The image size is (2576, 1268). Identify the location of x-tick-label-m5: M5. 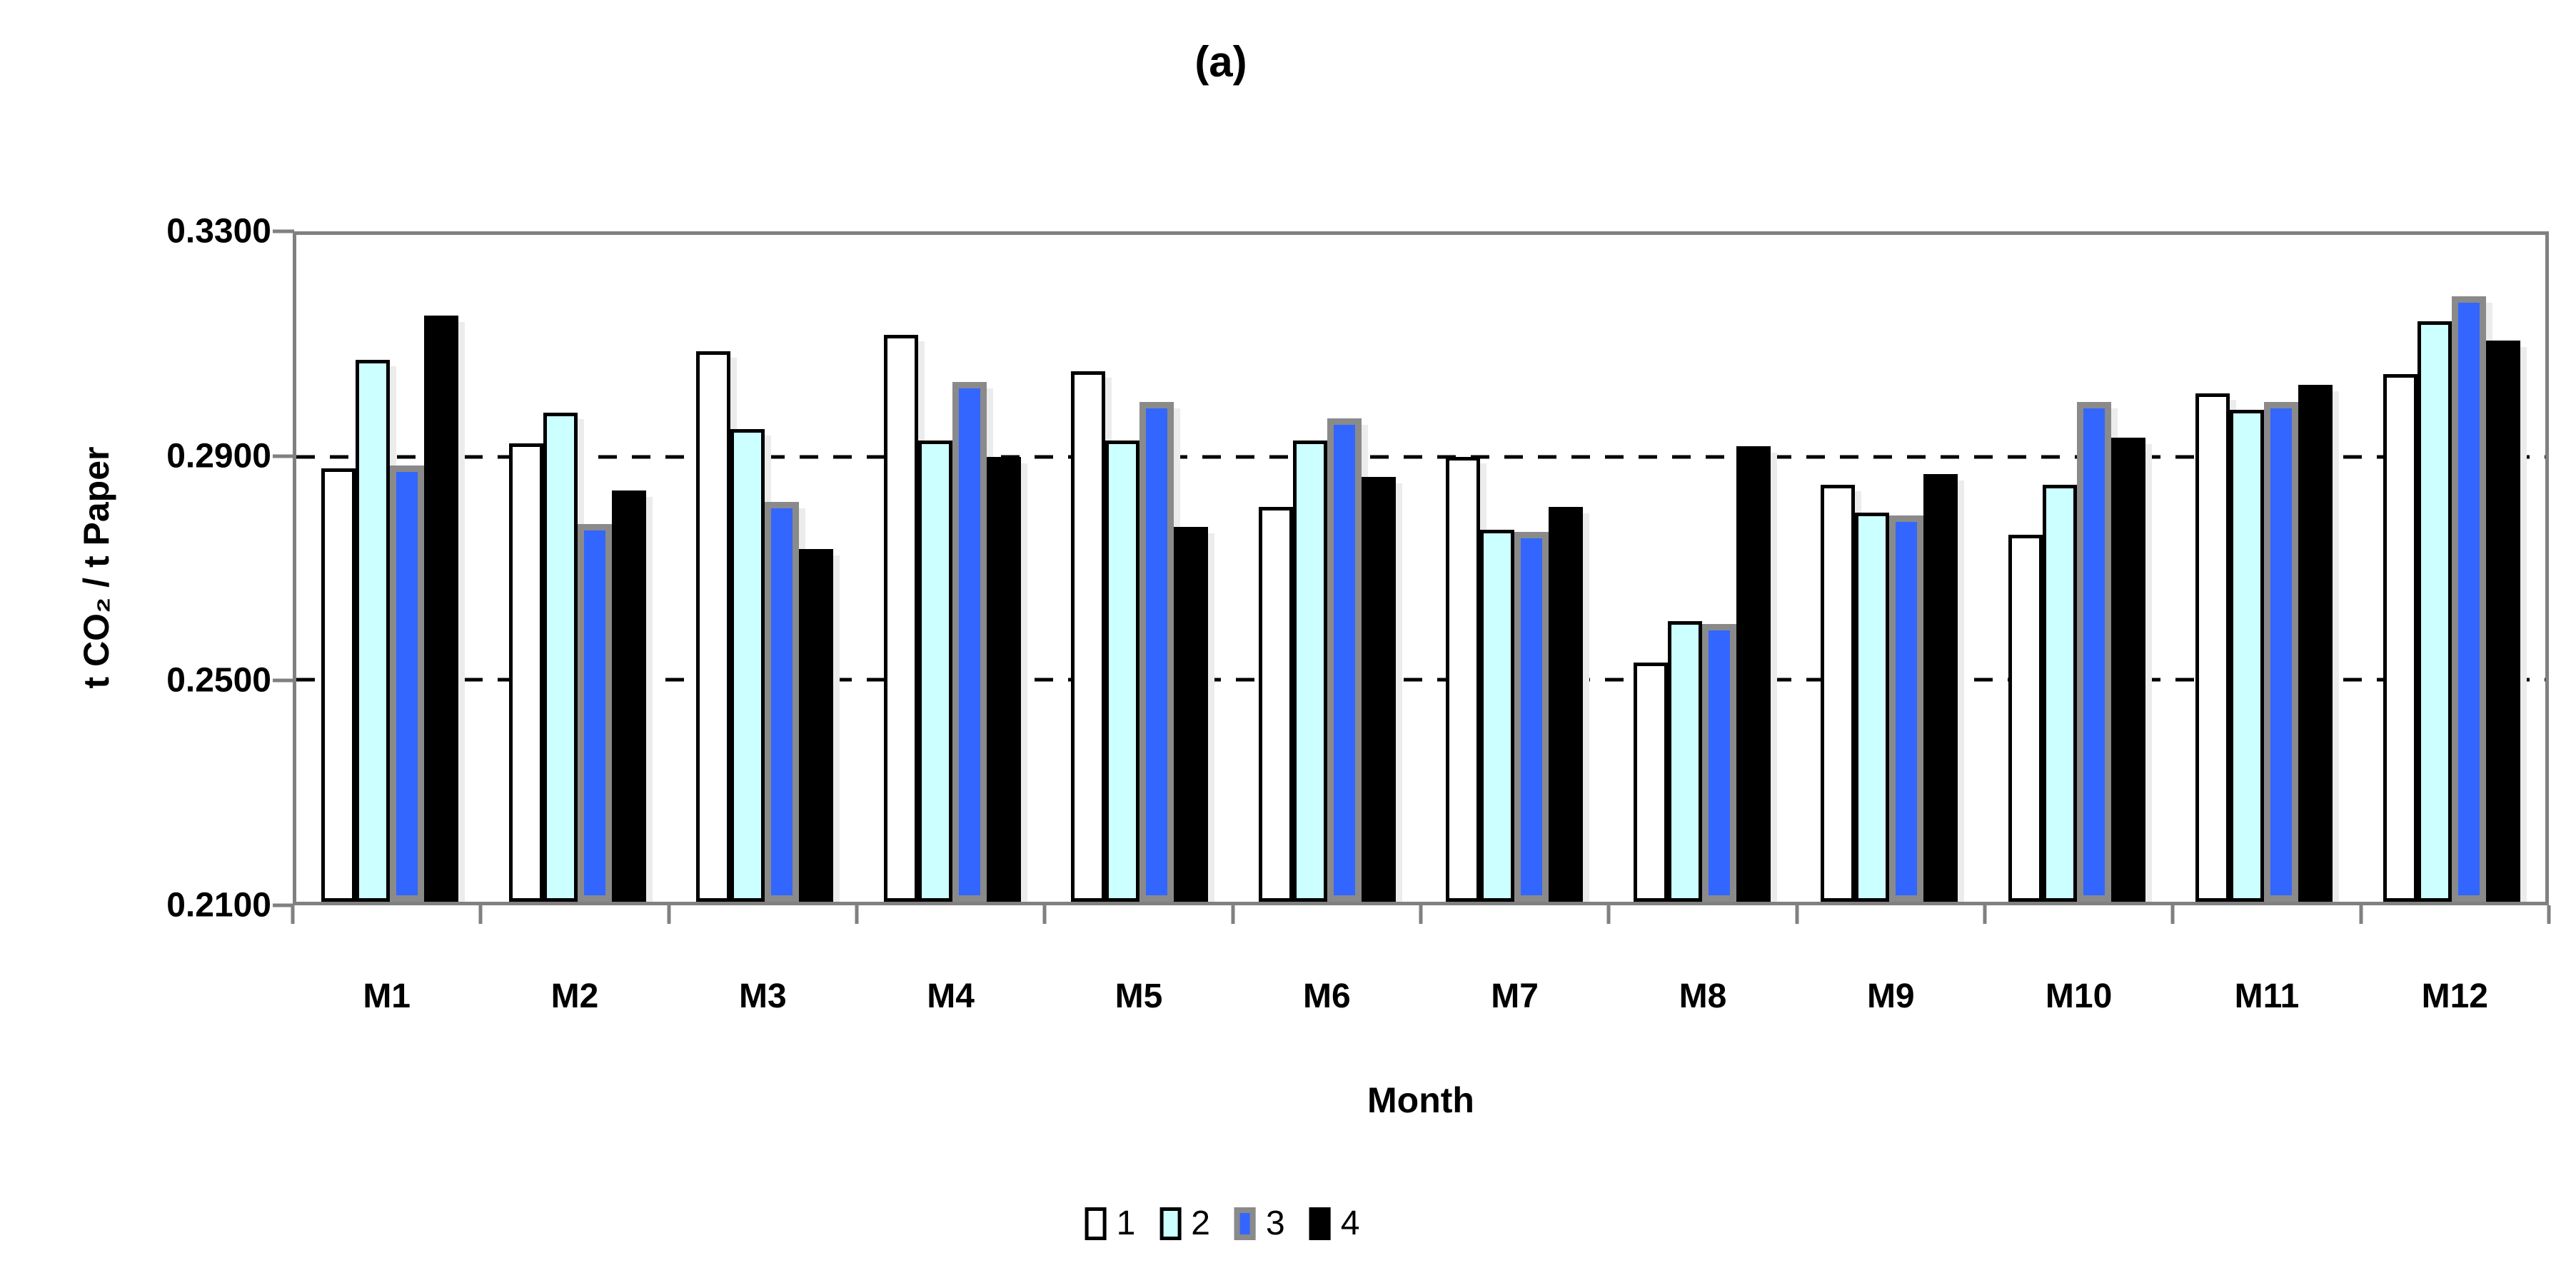
(1139, 996).